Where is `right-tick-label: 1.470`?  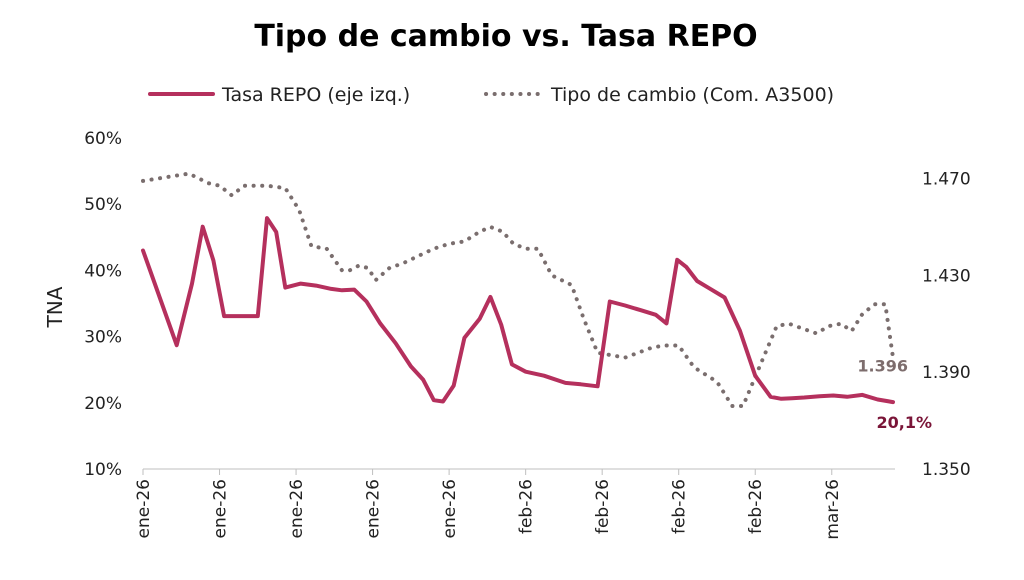
right-tick-label: 1.470 is located at coordinates (946, 179).